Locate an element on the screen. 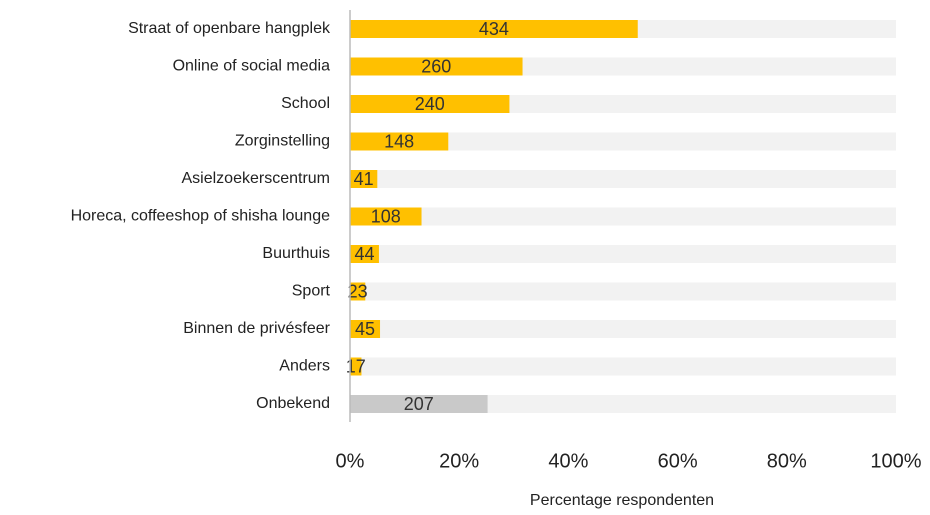  count-label: 240 is located at coordinates (430, 104).